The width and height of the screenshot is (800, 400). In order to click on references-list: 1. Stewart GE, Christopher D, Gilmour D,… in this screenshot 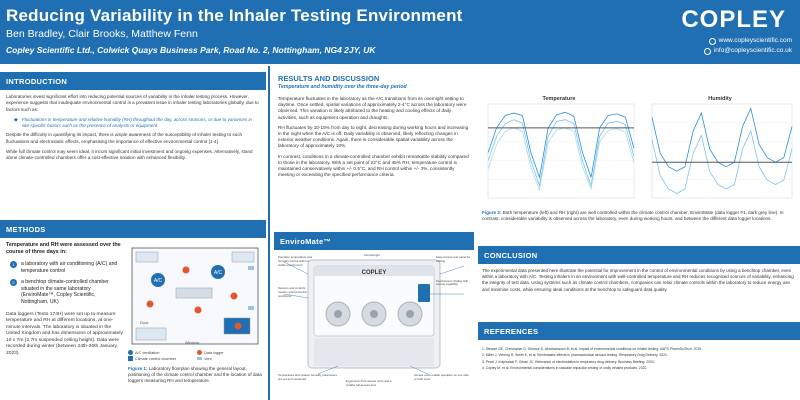, I will do `click(638, 359)`.